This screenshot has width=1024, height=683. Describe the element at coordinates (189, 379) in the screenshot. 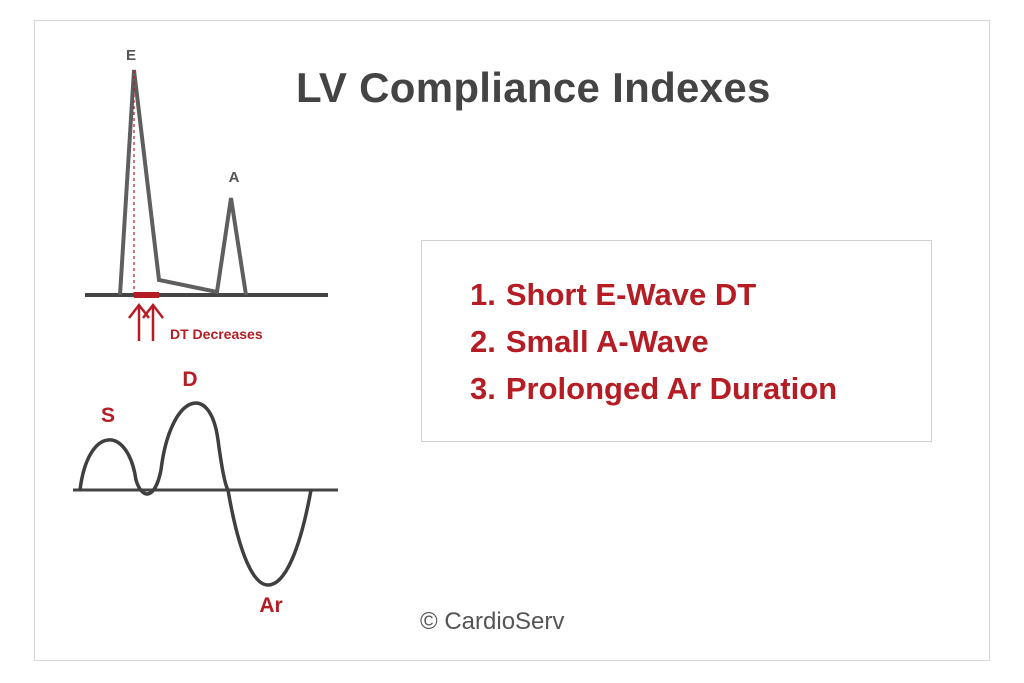

I see `d-wave-label: D` at that location.